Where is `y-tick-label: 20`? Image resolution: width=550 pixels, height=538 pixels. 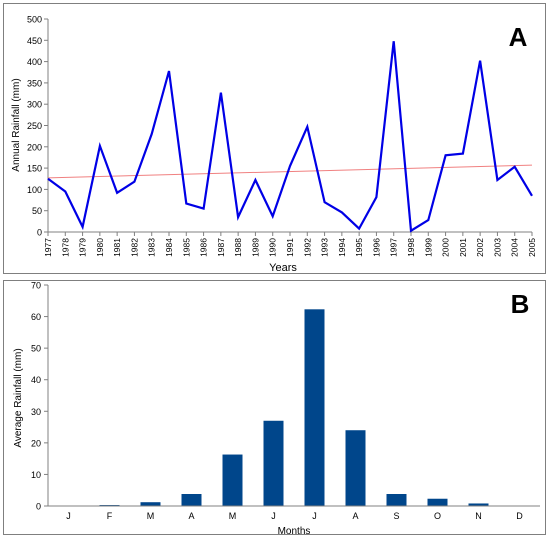 y-tick-label: 20 is located at coordinates (36, 443).